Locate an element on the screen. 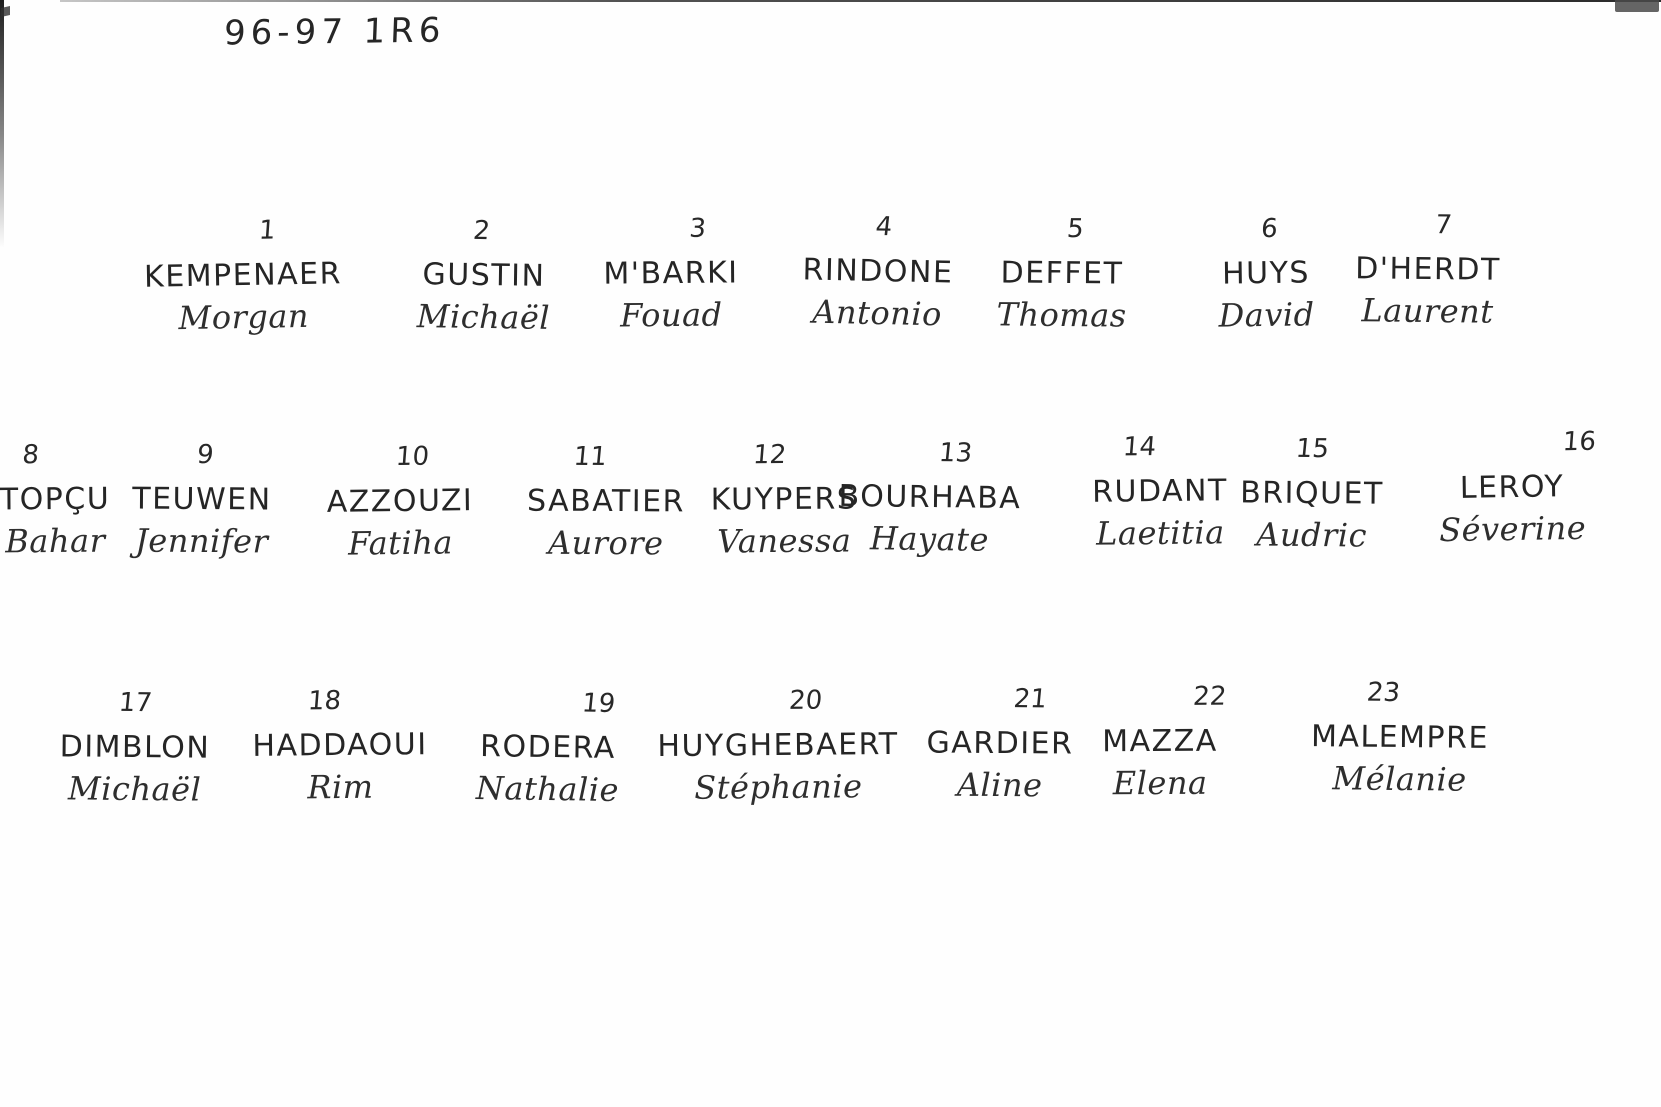 This screenshot has height=1107, width=1661. roster-firstname: Antonio is located at coordinates (877, 313).